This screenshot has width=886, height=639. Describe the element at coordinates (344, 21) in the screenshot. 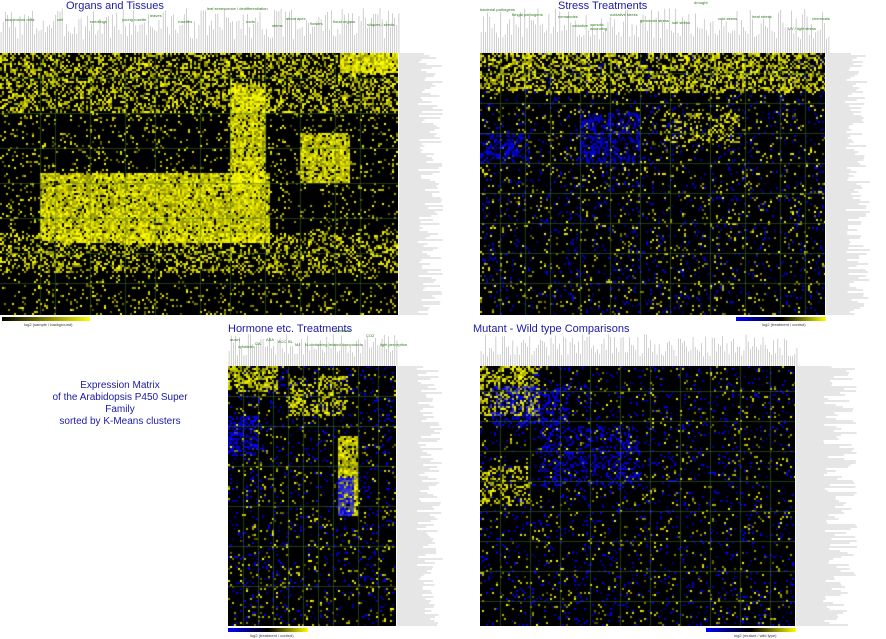

I see `group-label: floral organs` at that location.